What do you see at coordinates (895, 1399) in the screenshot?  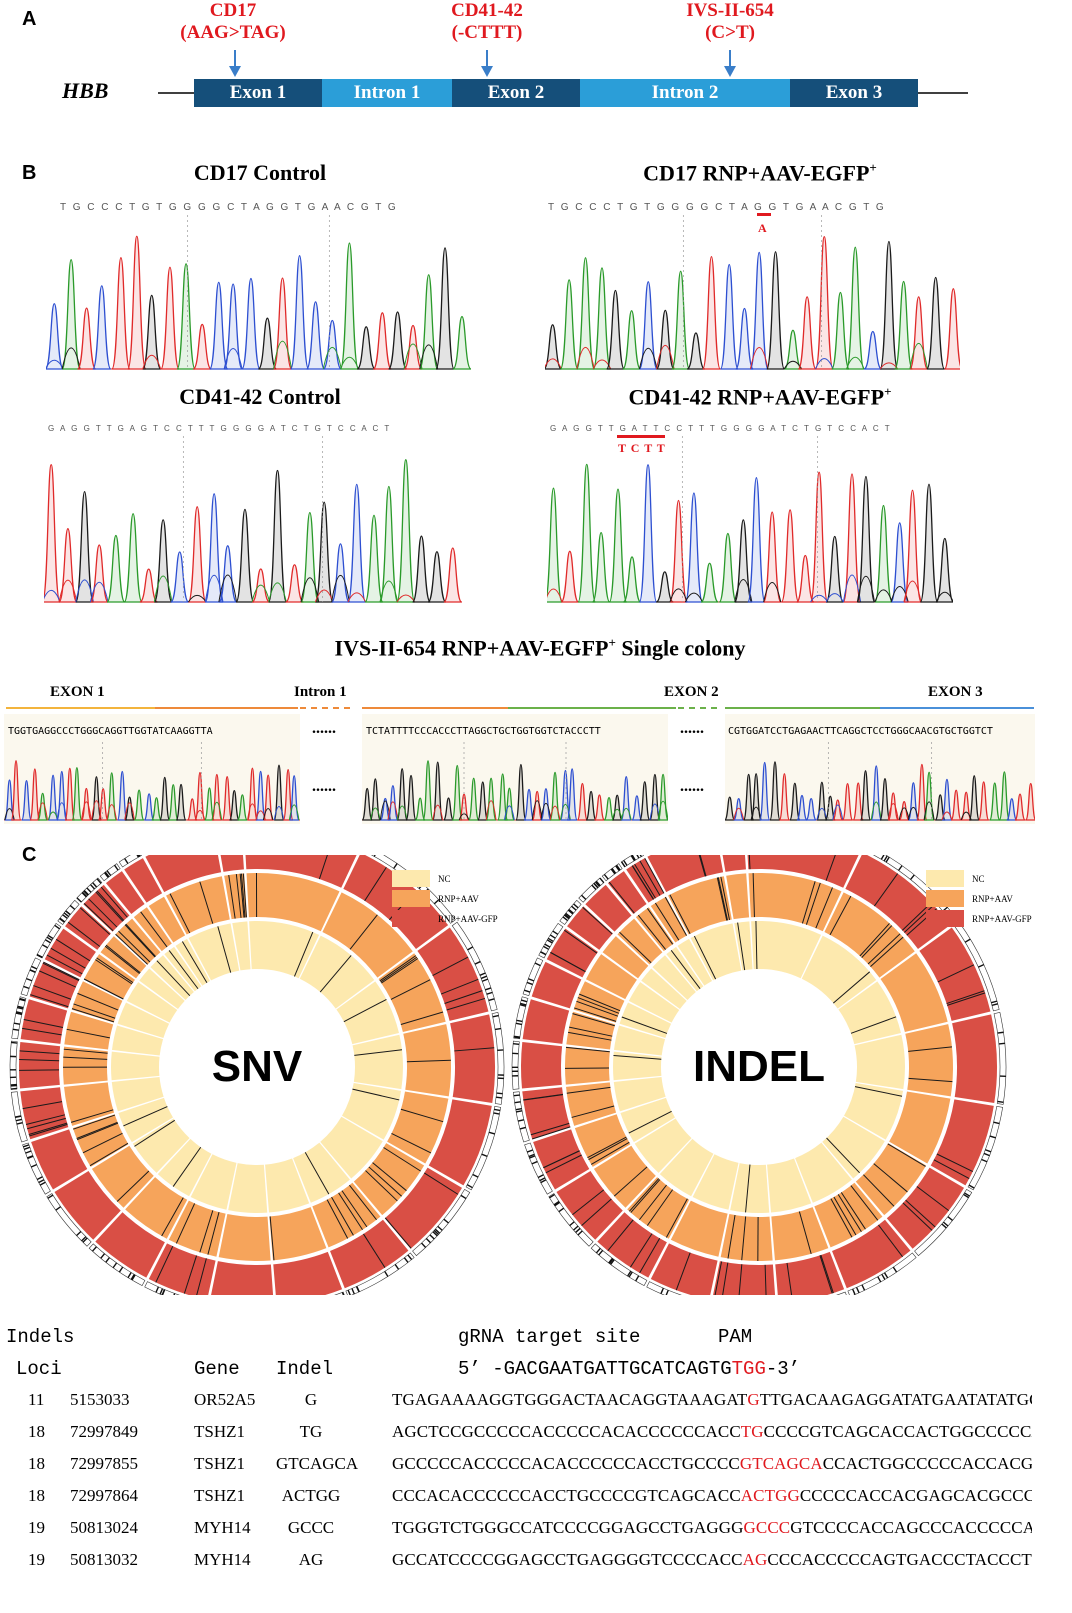 I see `seq-post: TTGACAAGAGGATATGAATATATGGTGGTA` at bounding box center [895, 1399].